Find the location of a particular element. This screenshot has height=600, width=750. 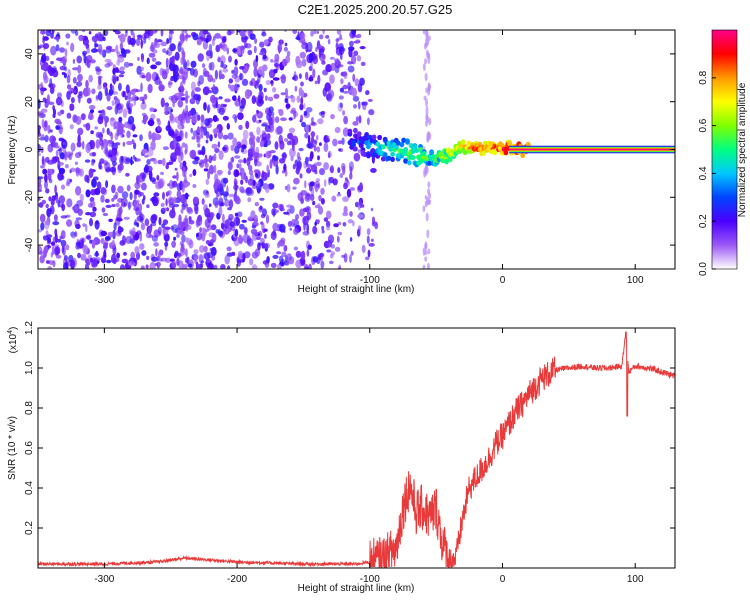

spectrogram-y-axis-label: Frequency (Hz) is located at coordinates (12, 150).